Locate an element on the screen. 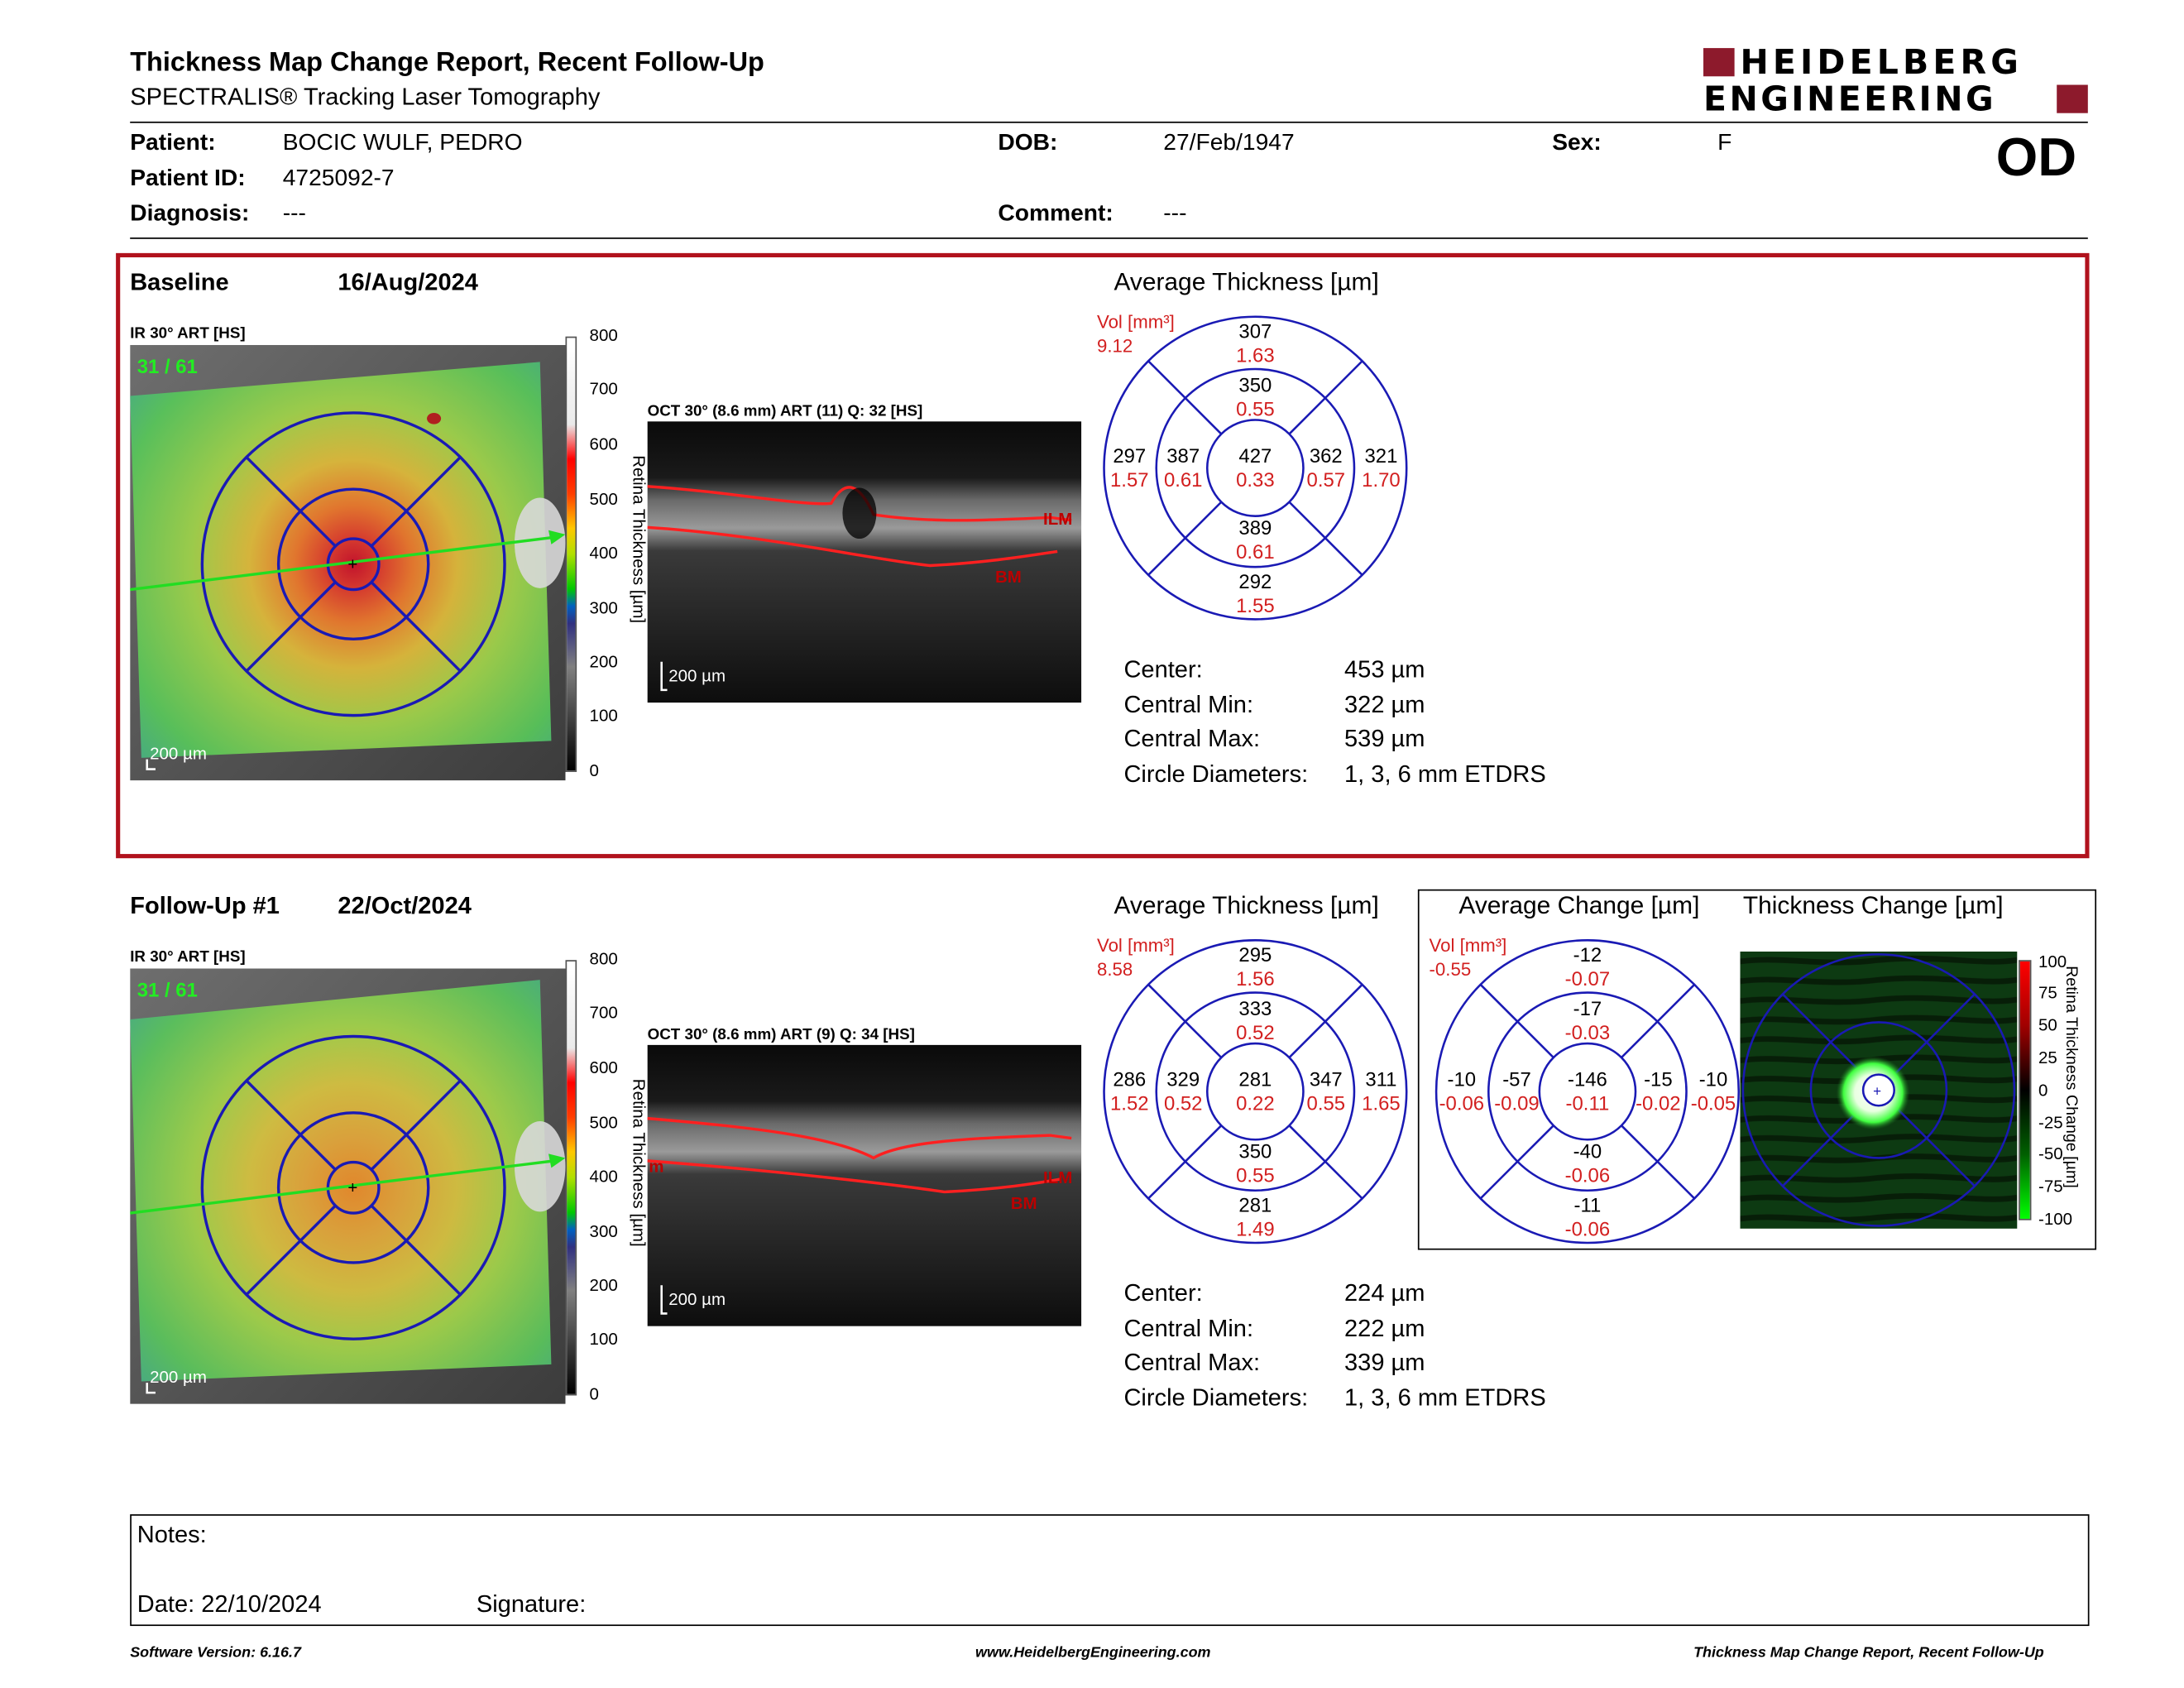  baseline-oct-scan: ILM BM 200 µm is located at coordinates (864, 562).